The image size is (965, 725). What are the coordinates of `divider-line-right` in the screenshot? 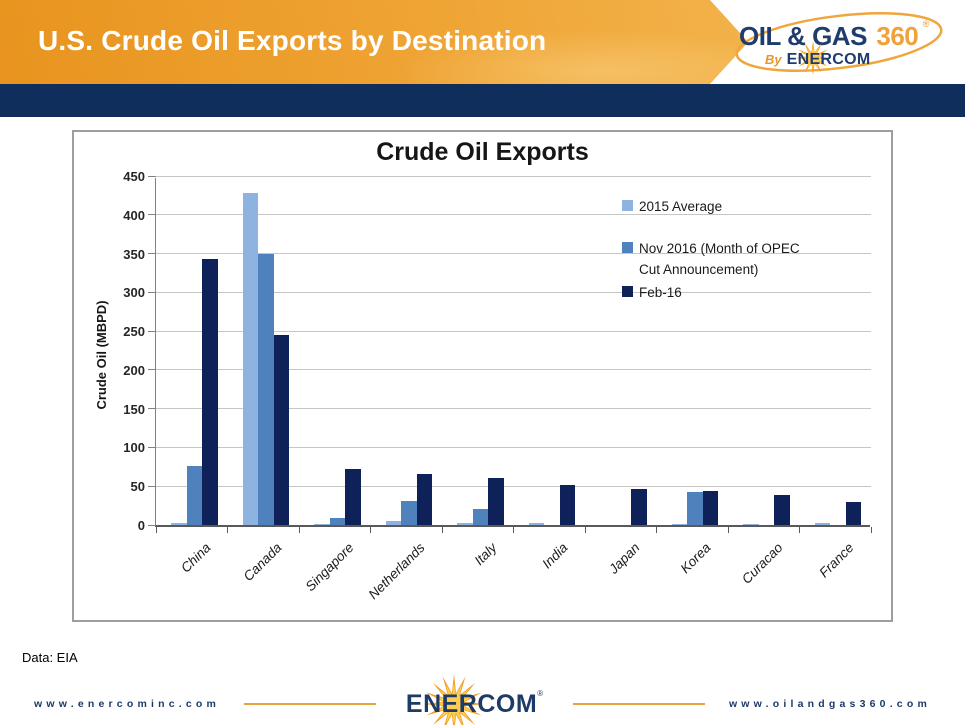 It's located at (639, 704).